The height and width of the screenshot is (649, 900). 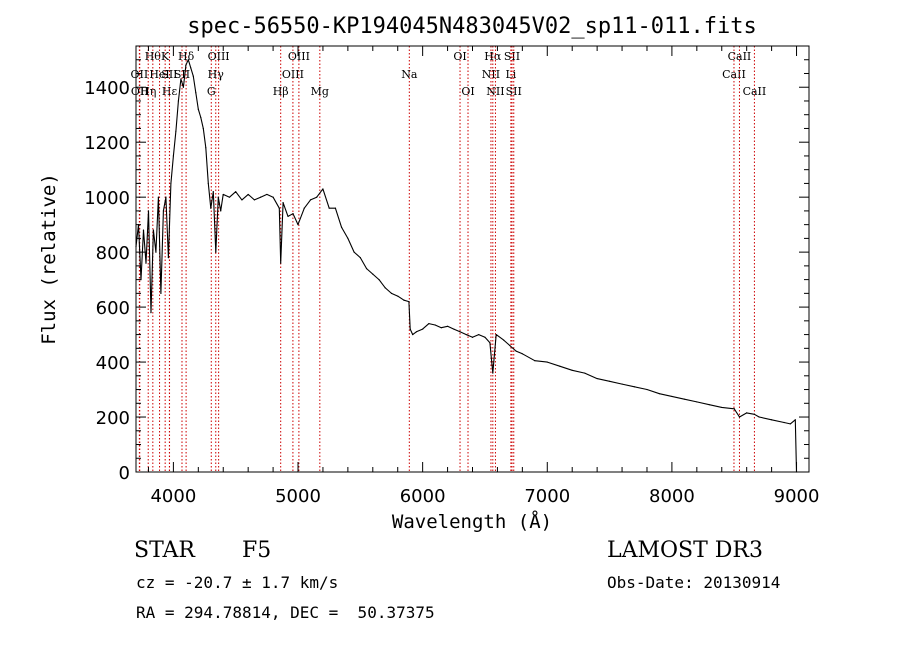 What do you see at coordinates (685, 550) in the screenshot?
I see `survey-name: LAMOST DR3` at bounding box center [685, 550].